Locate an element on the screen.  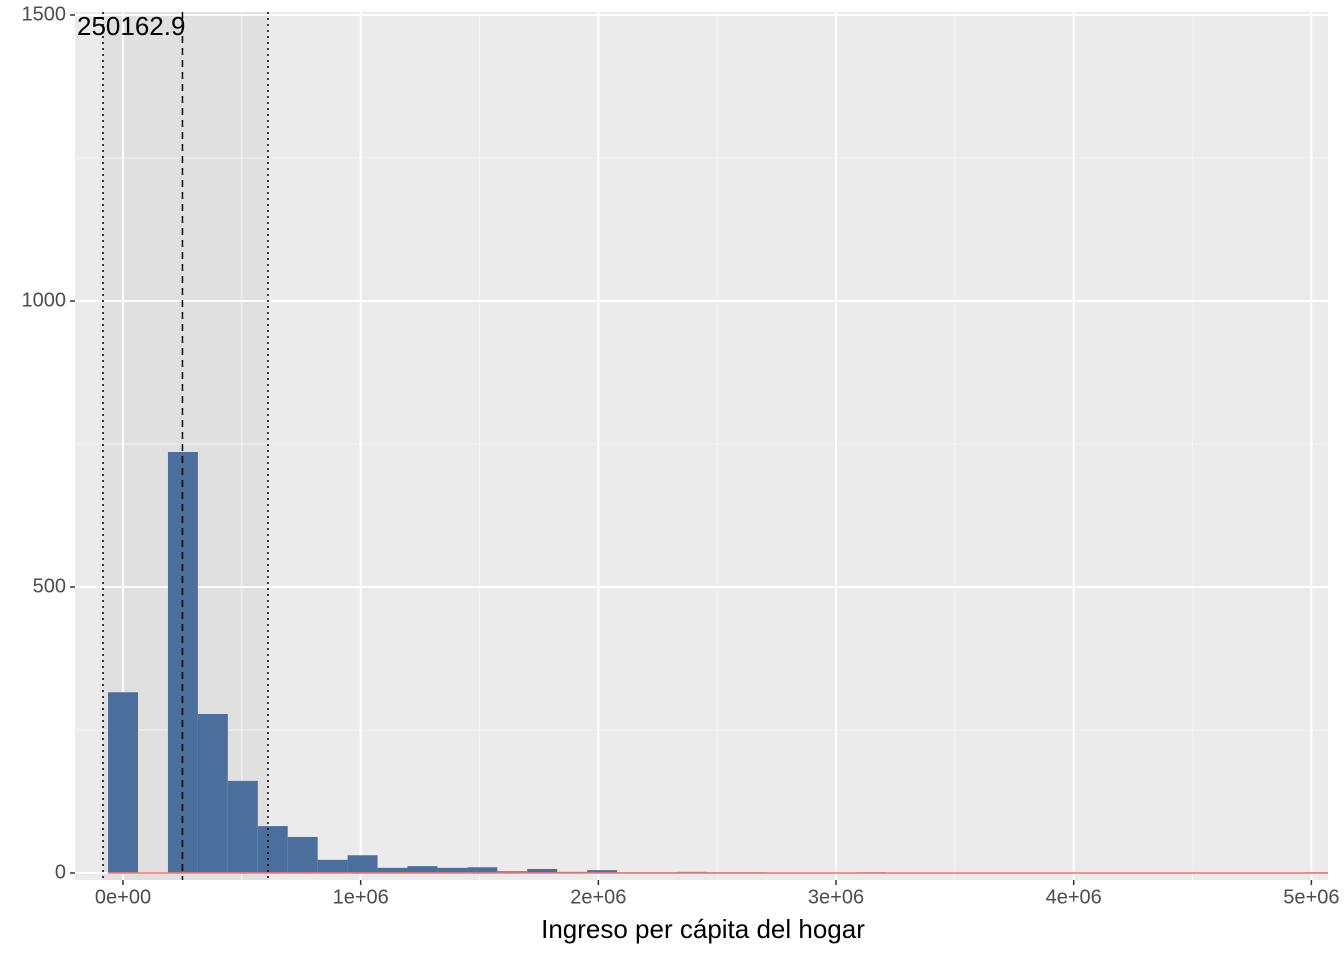
x-tick-label: 2e+06 is located at coordinates (598, 897).